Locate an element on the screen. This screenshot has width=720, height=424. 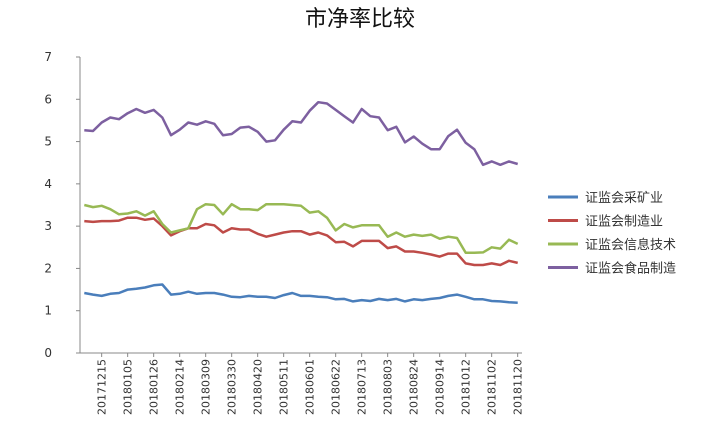
x-tick-label: 20181120 is located at coordinates (518, 387).